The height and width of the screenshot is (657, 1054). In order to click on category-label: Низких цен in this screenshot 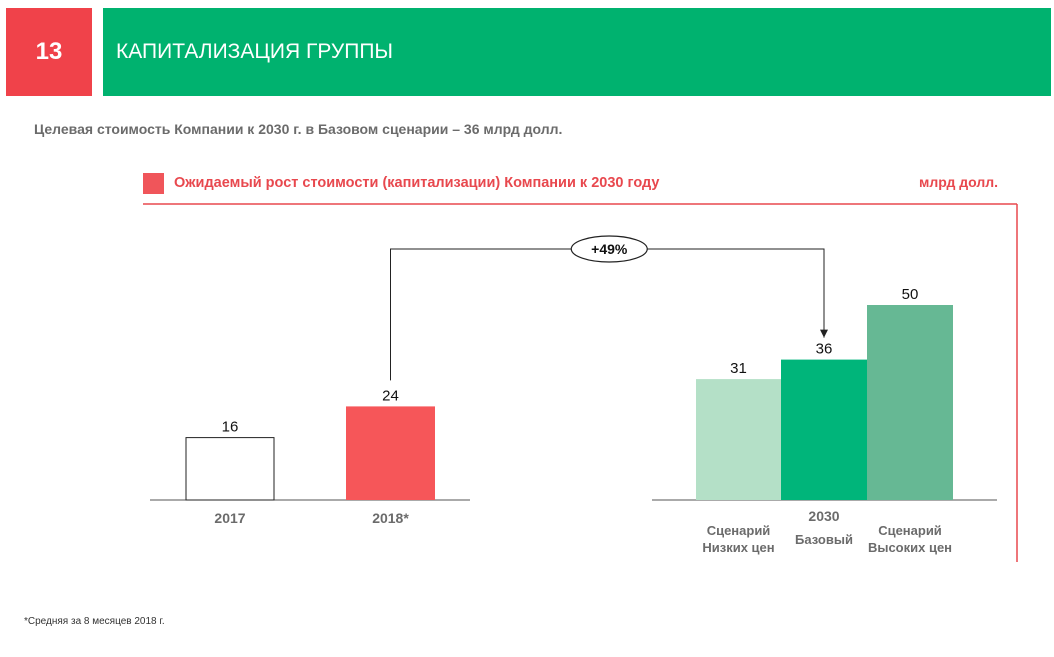, I will do `click(738, 547)`.